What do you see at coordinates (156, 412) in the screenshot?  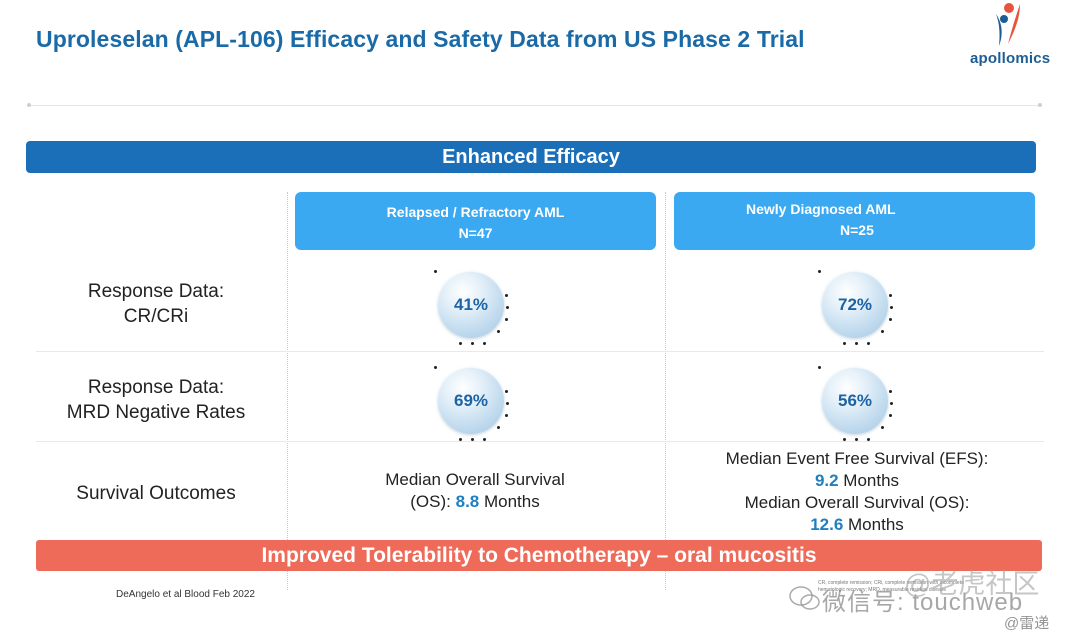 I see `row-label-line: MRD Negative Rates` at bounding box center [156, 412].